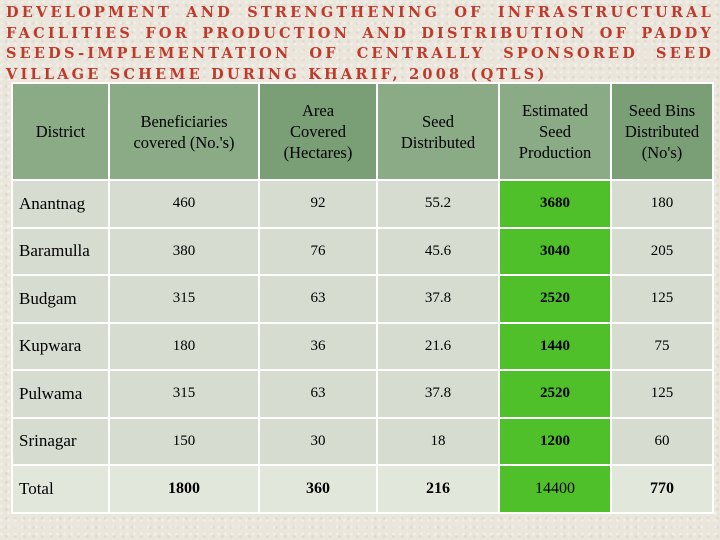  What do you see at coordinates (438, 346) in the screenshot?
I see `cell-seed: 21.6` at bounding box center [438, 346].